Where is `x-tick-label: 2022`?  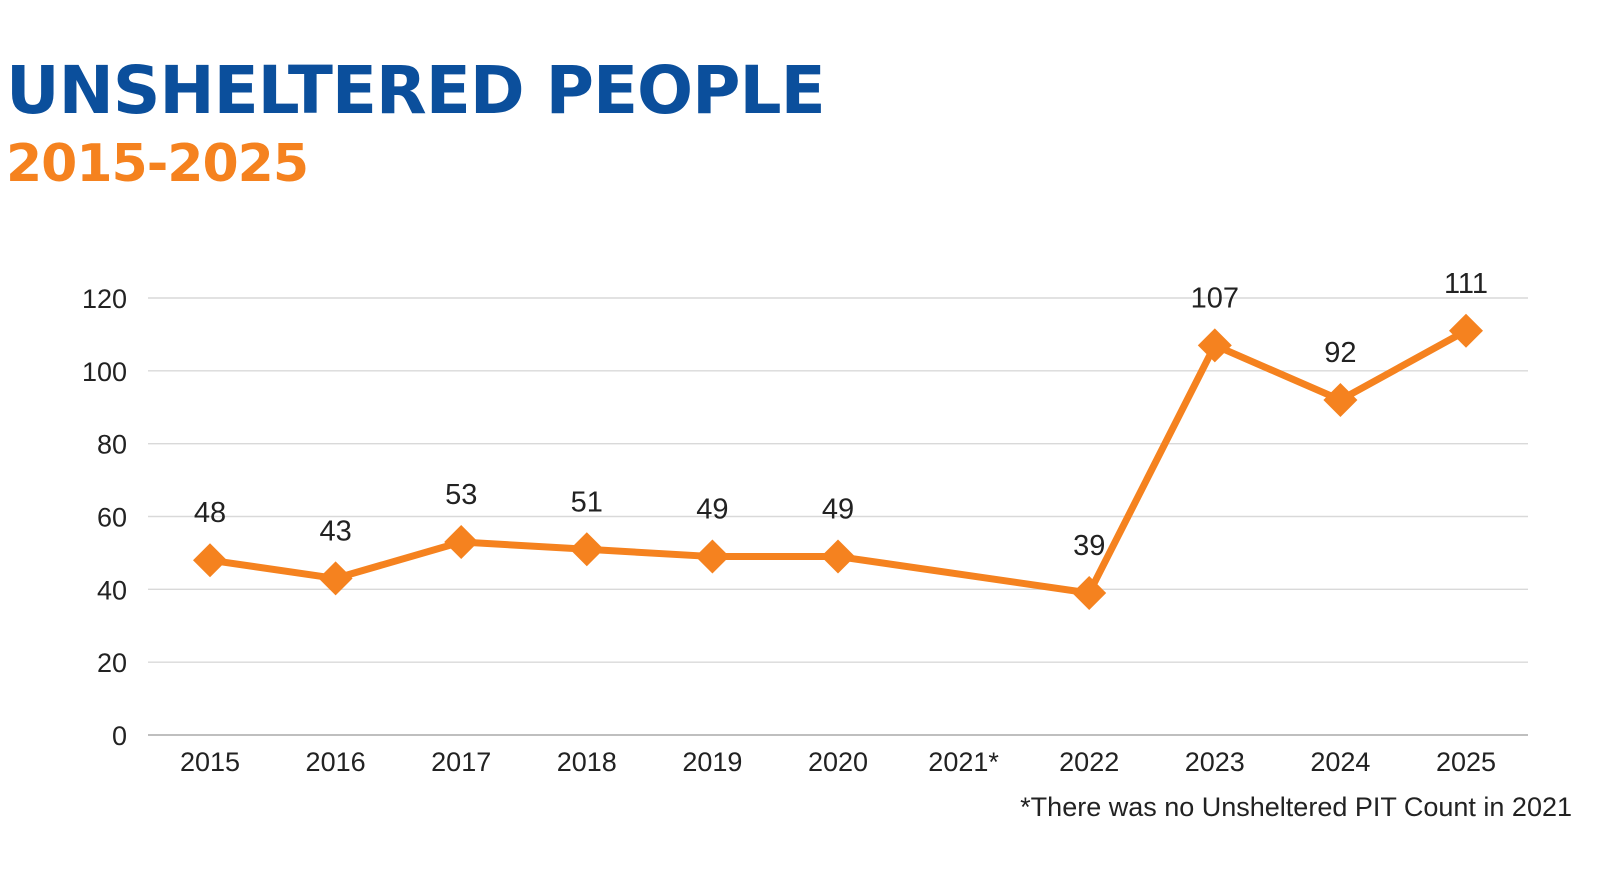
x-tick-label: 2022 is located at coordinates (1089, 762).